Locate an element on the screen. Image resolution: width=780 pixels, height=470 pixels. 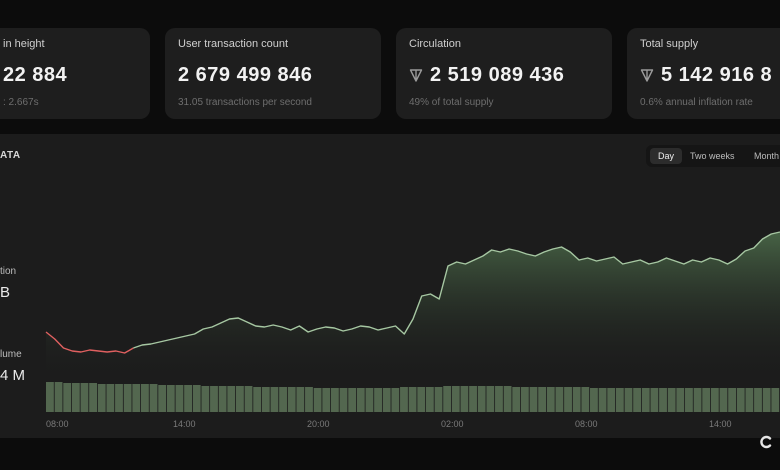
stat-sub: : 2.667s is located at coordinates (21, 102).